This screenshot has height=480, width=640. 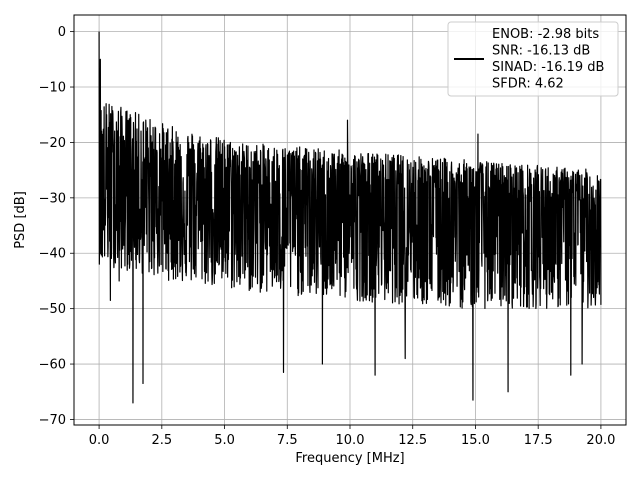 What do you see at coordinates (545, 34) in the screenshot?
I see `legend-line-1: ENOB: -2.98 bits` at bounding box center [545, 34].